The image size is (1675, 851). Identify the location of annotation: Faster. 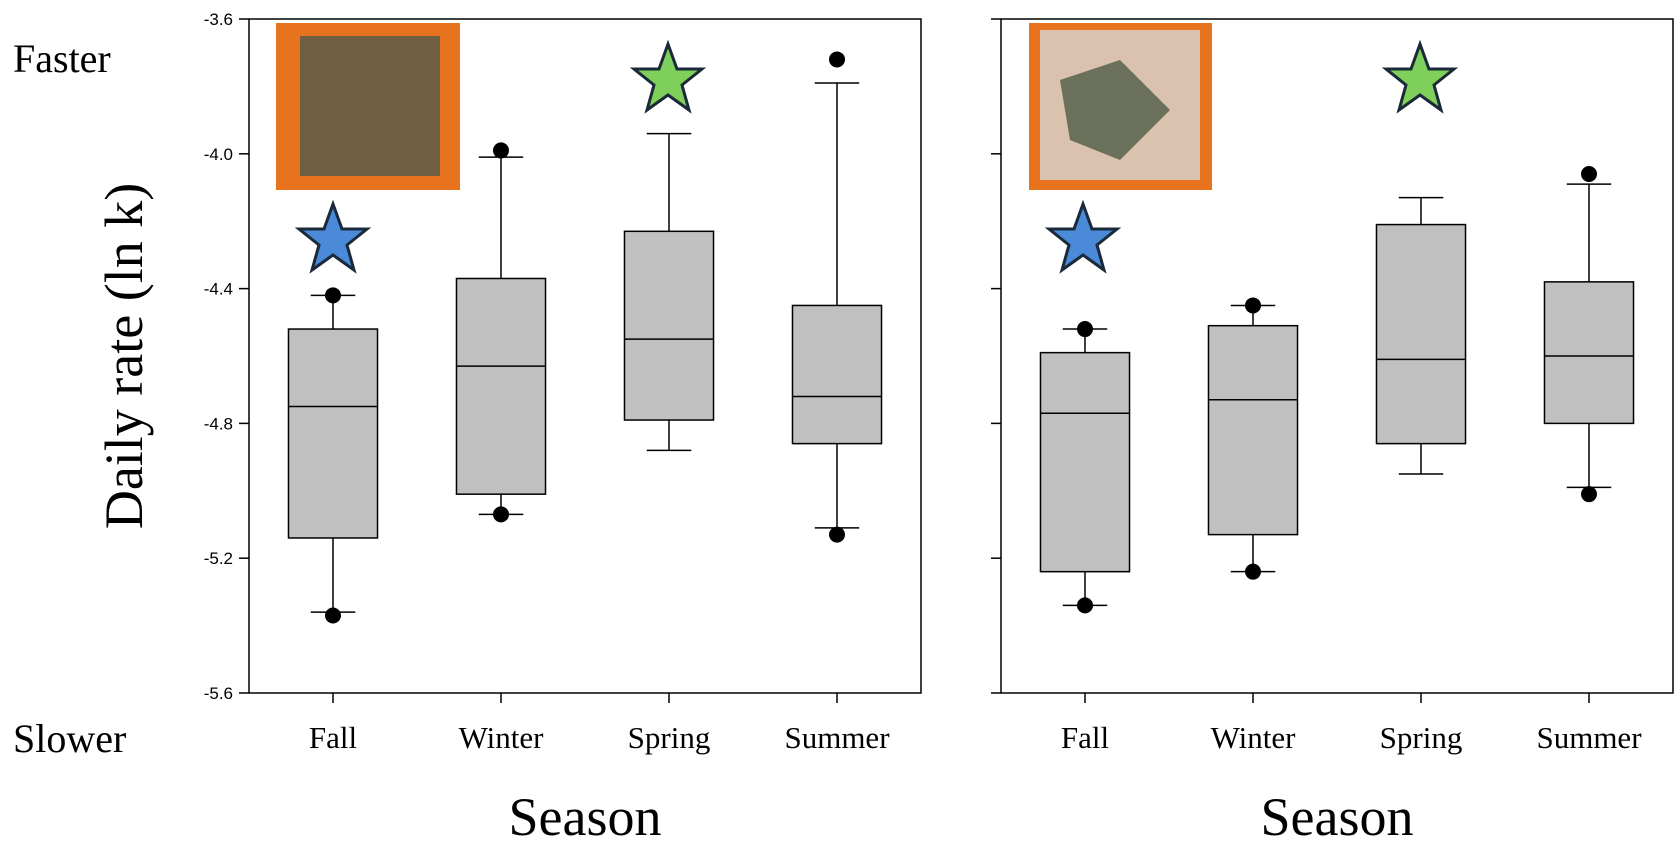
(62, 58).